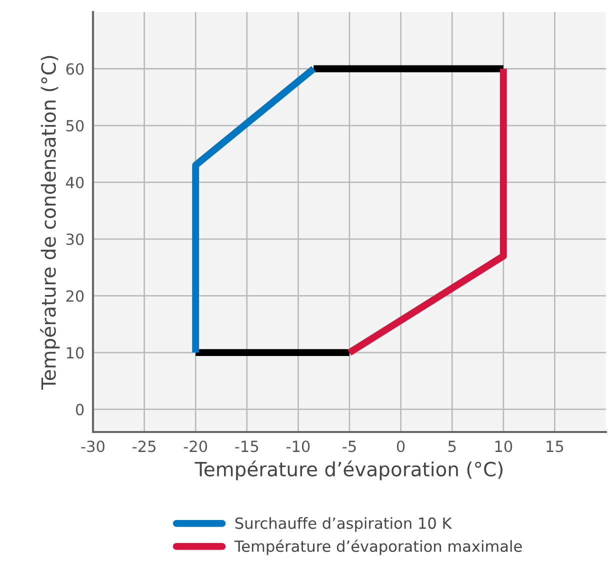 Image resolution: width=608 pixels, height=564 pixels. I want to click on x-tick-label: 0, so click(400, 446).